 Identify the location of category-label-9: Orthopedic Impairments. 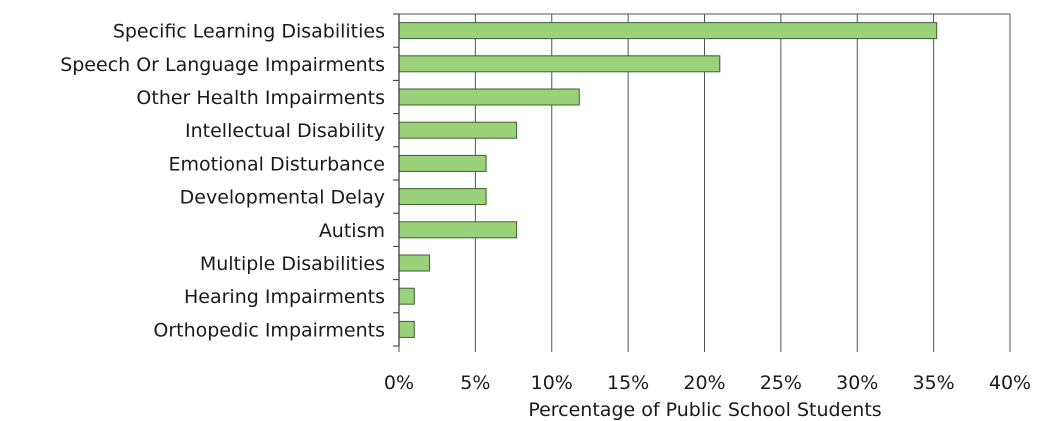
(269, 330).